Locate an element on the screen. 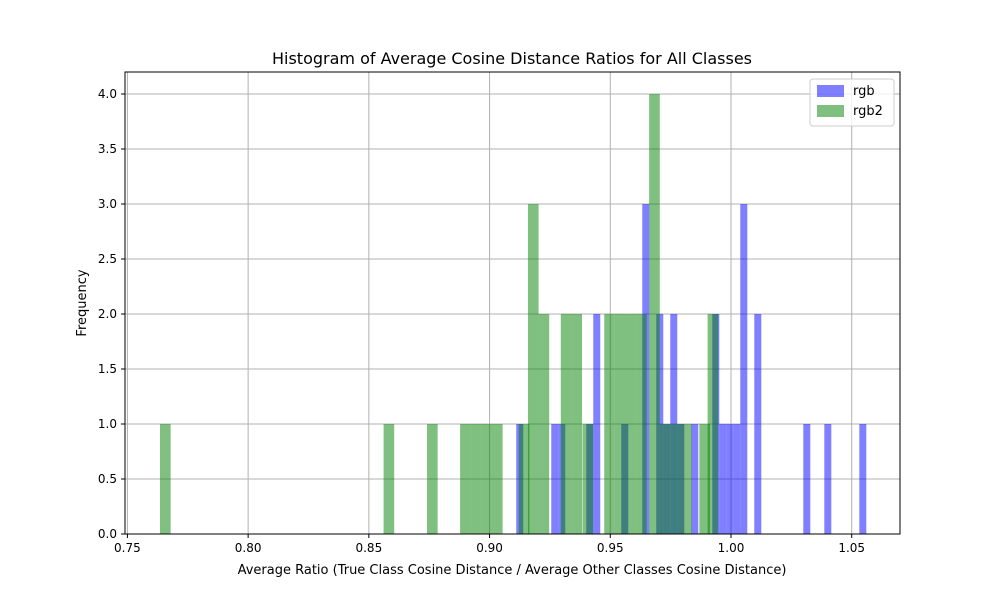 This screenshot has width=1000, height=600. legend-label-rgb: rgb is located at coordinates (864, 91).